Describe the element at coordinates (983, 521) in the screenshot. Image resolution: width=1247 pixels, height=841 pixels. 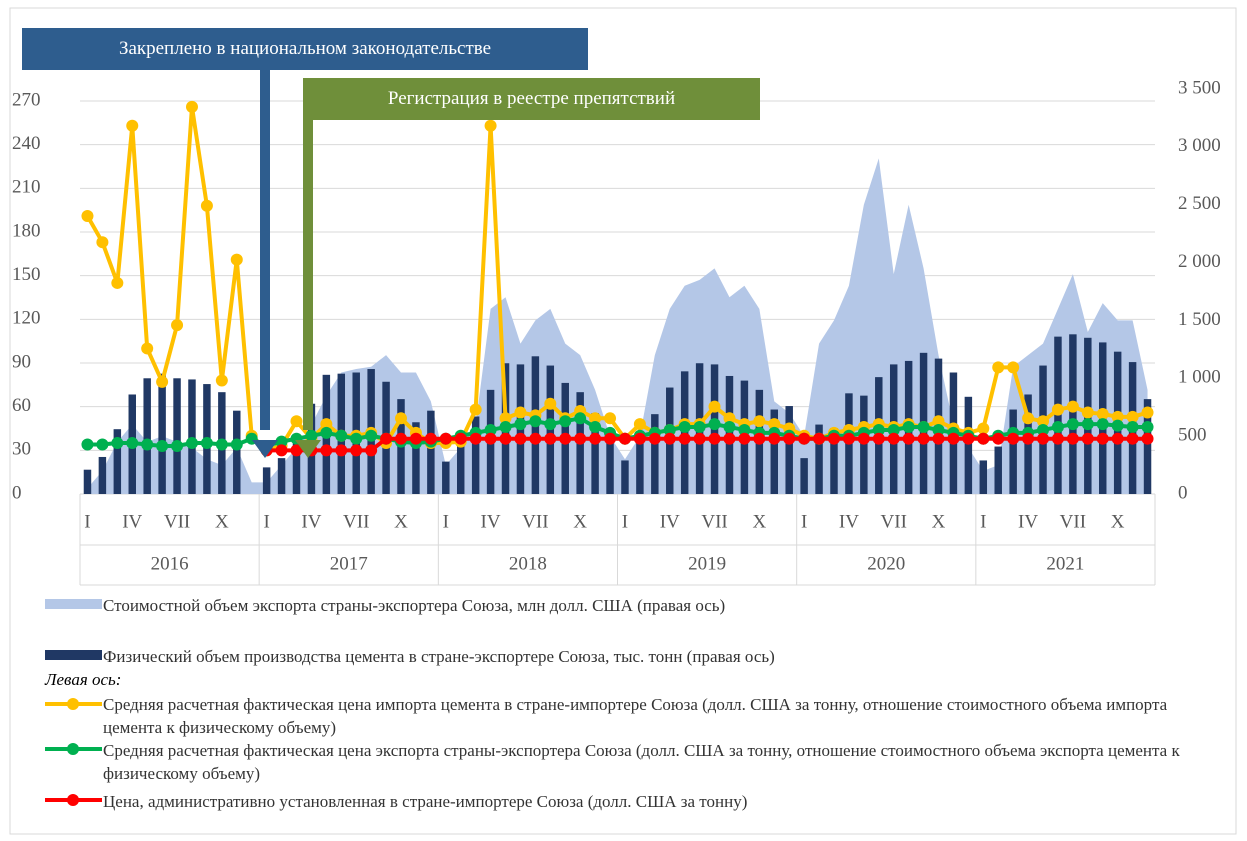
I see `x-tick-label: I` at that location.